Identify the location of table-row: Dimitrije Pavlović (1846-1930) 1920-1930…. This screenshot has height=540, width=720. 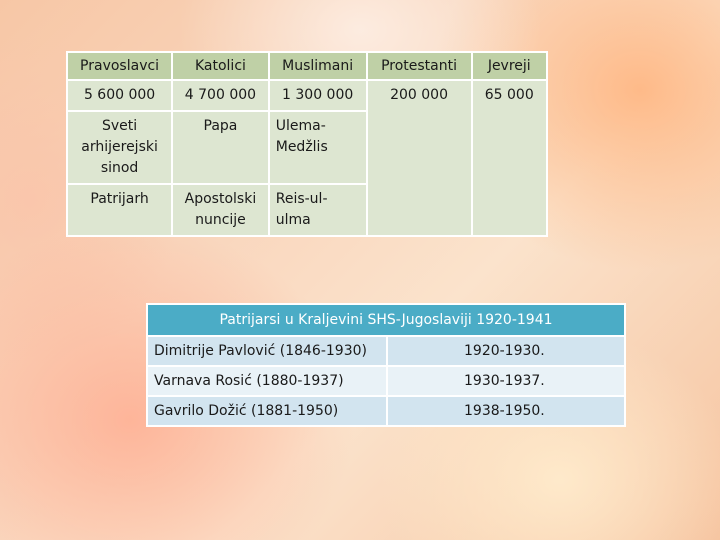
(386, 351).